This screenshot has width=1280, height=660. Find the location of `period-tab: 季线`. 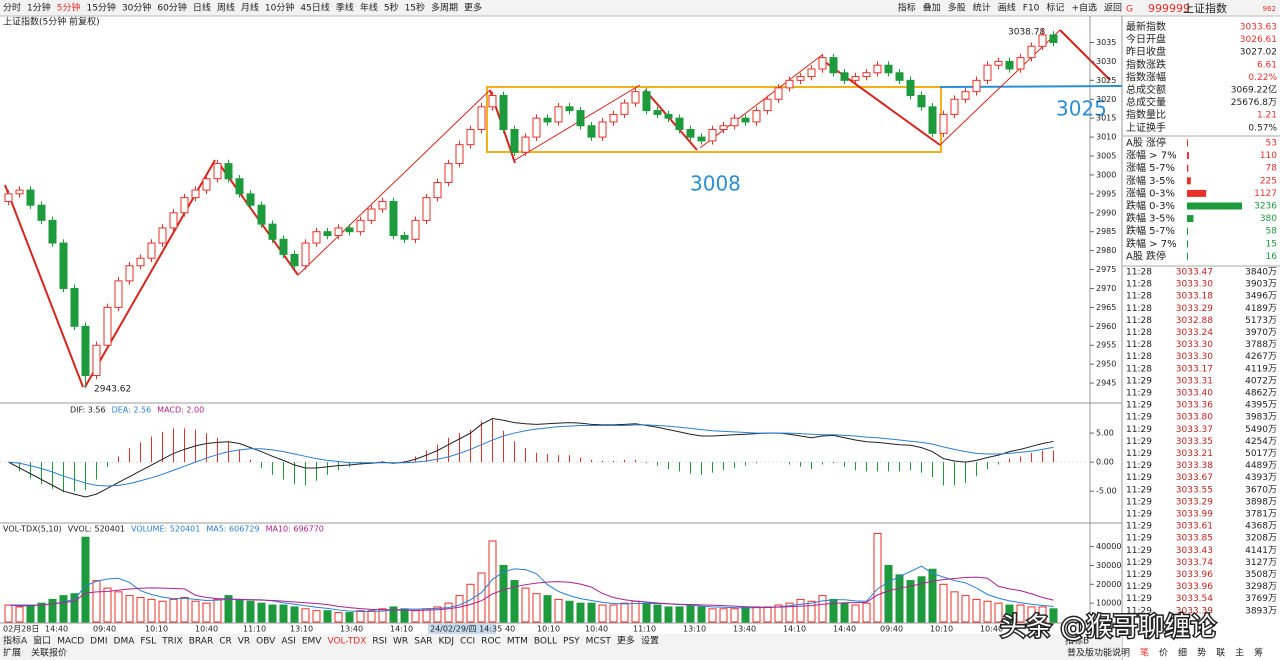

period-tab: 季线 is located at coordinates (345, 8).